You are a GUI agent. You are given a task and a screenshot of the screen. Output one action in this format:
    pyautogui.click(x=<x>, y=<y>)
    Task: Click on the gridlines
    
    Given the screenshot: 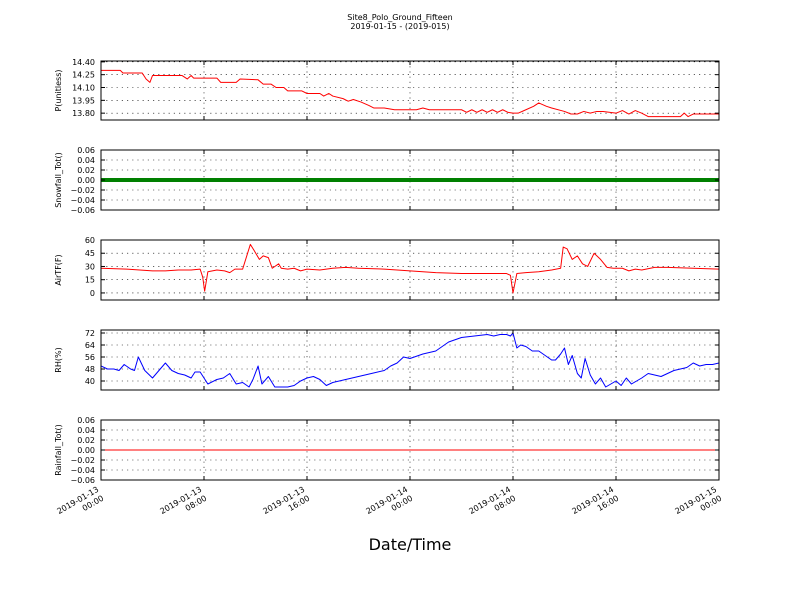 What is the action you would take?
    pyautogui.click(x=410, y=270)
    